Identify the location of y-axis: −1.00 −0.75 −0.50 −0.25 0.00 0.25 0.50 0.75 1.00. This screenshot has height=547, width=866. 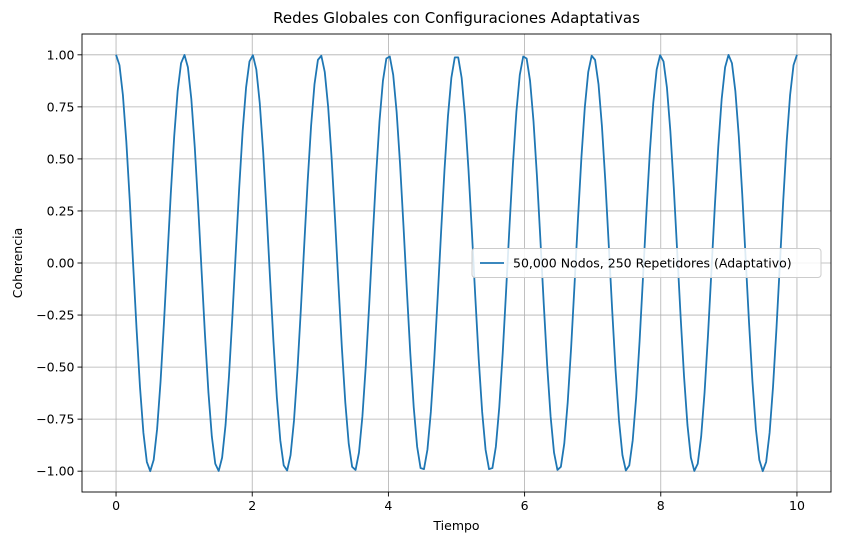
(59, 263).